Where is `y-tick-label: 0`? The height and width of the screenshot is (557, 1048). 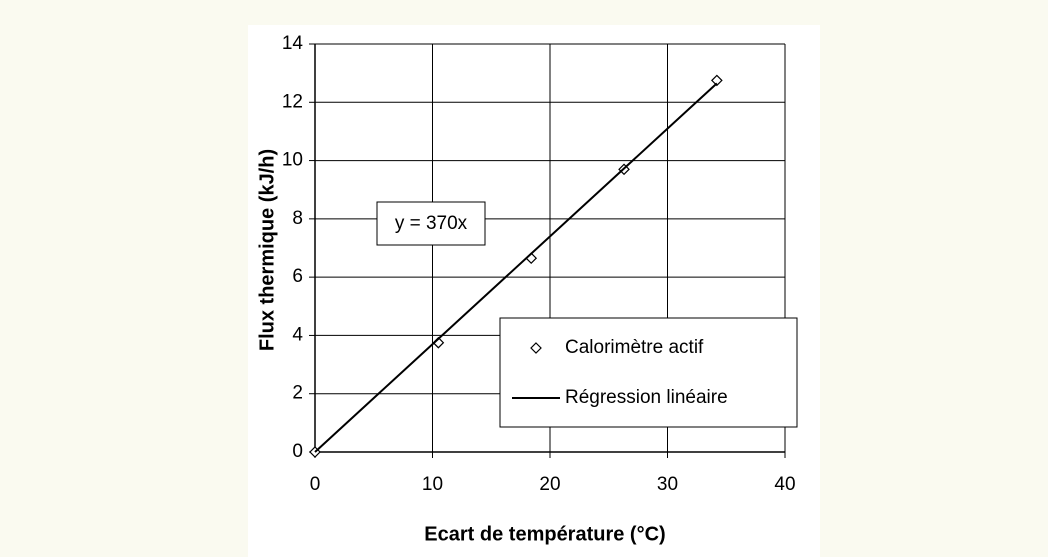
y-tick-label: 0 is located at coordinates (297, 451).